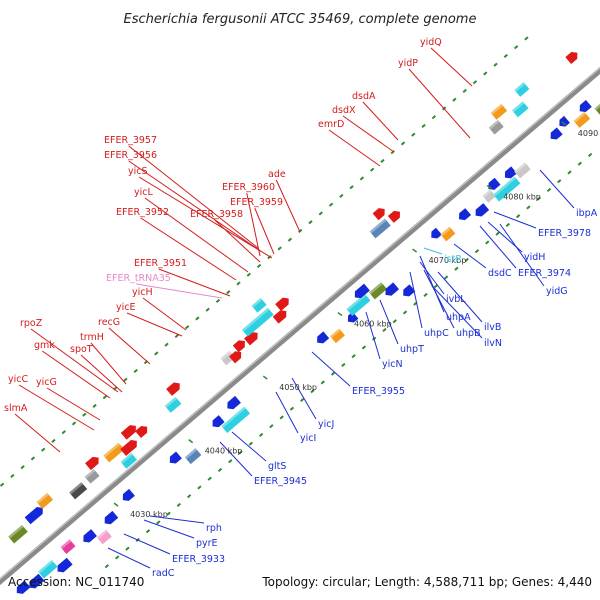 This screenshot has width=600, height=600. I want to click on gene-label: spoT, so click(81, 349).